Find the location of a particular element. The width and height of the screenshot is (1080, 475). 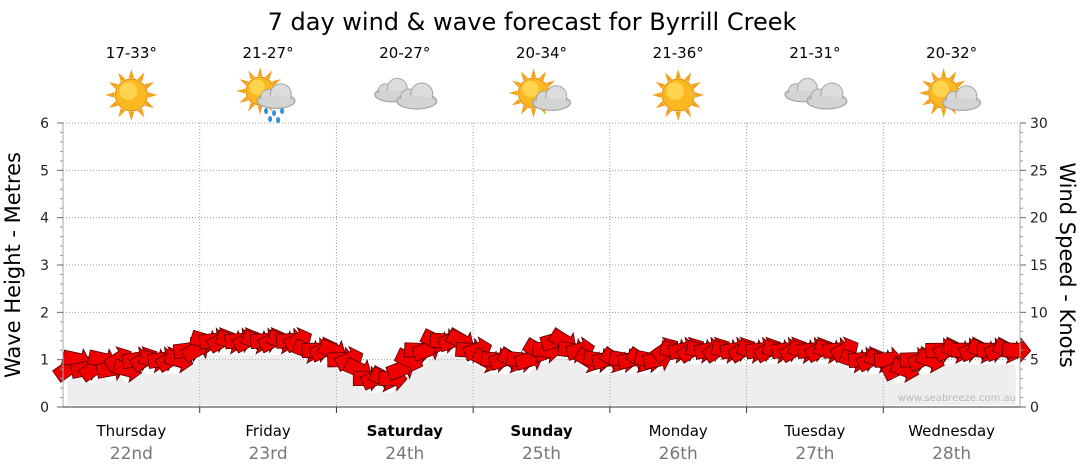

day-date-label: 23rd is located at coordinates (268, 454).